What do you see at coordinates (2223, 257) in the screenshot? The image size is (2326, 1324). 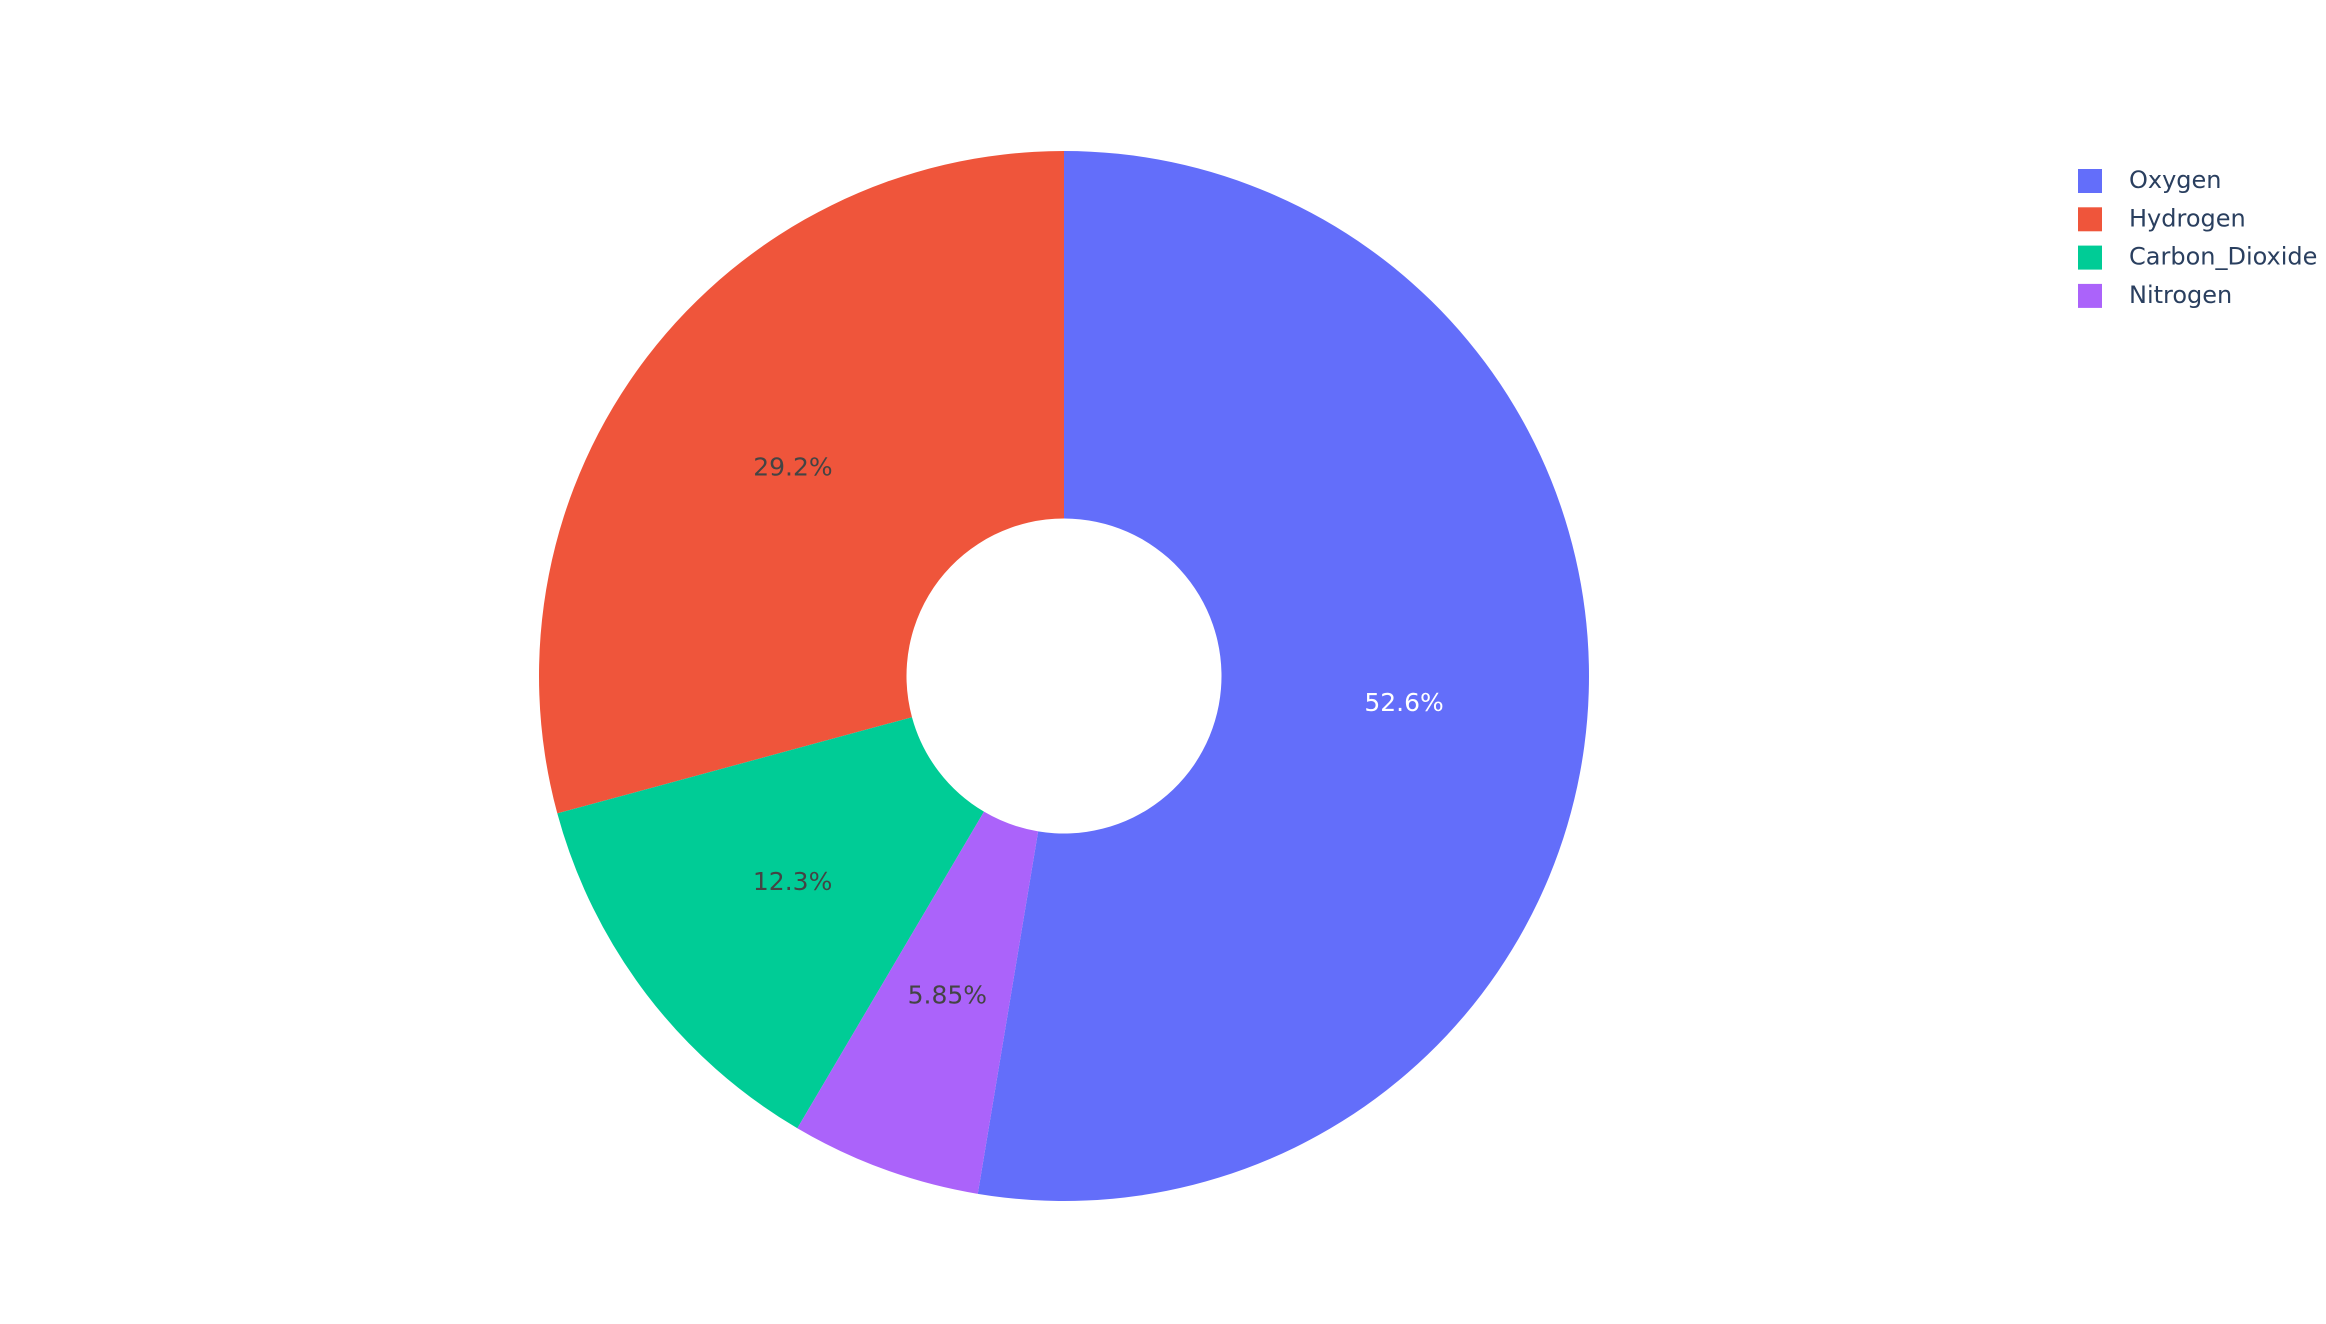 I see `legend-label: Carbon_Dioxide` at bounding box center [2223, 257].